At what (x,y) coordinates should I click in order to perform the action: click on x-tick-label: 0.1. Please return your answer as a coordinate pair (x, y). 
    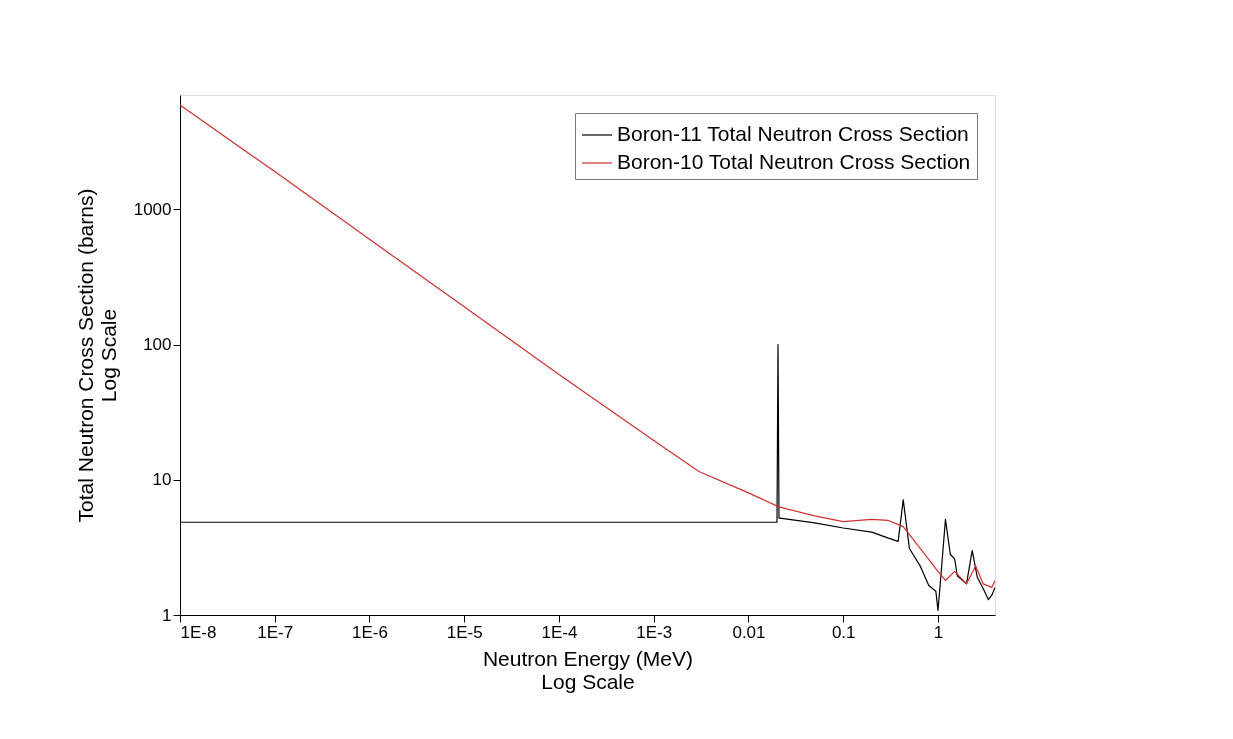
    Looking at the image, I should click on (843, 632).